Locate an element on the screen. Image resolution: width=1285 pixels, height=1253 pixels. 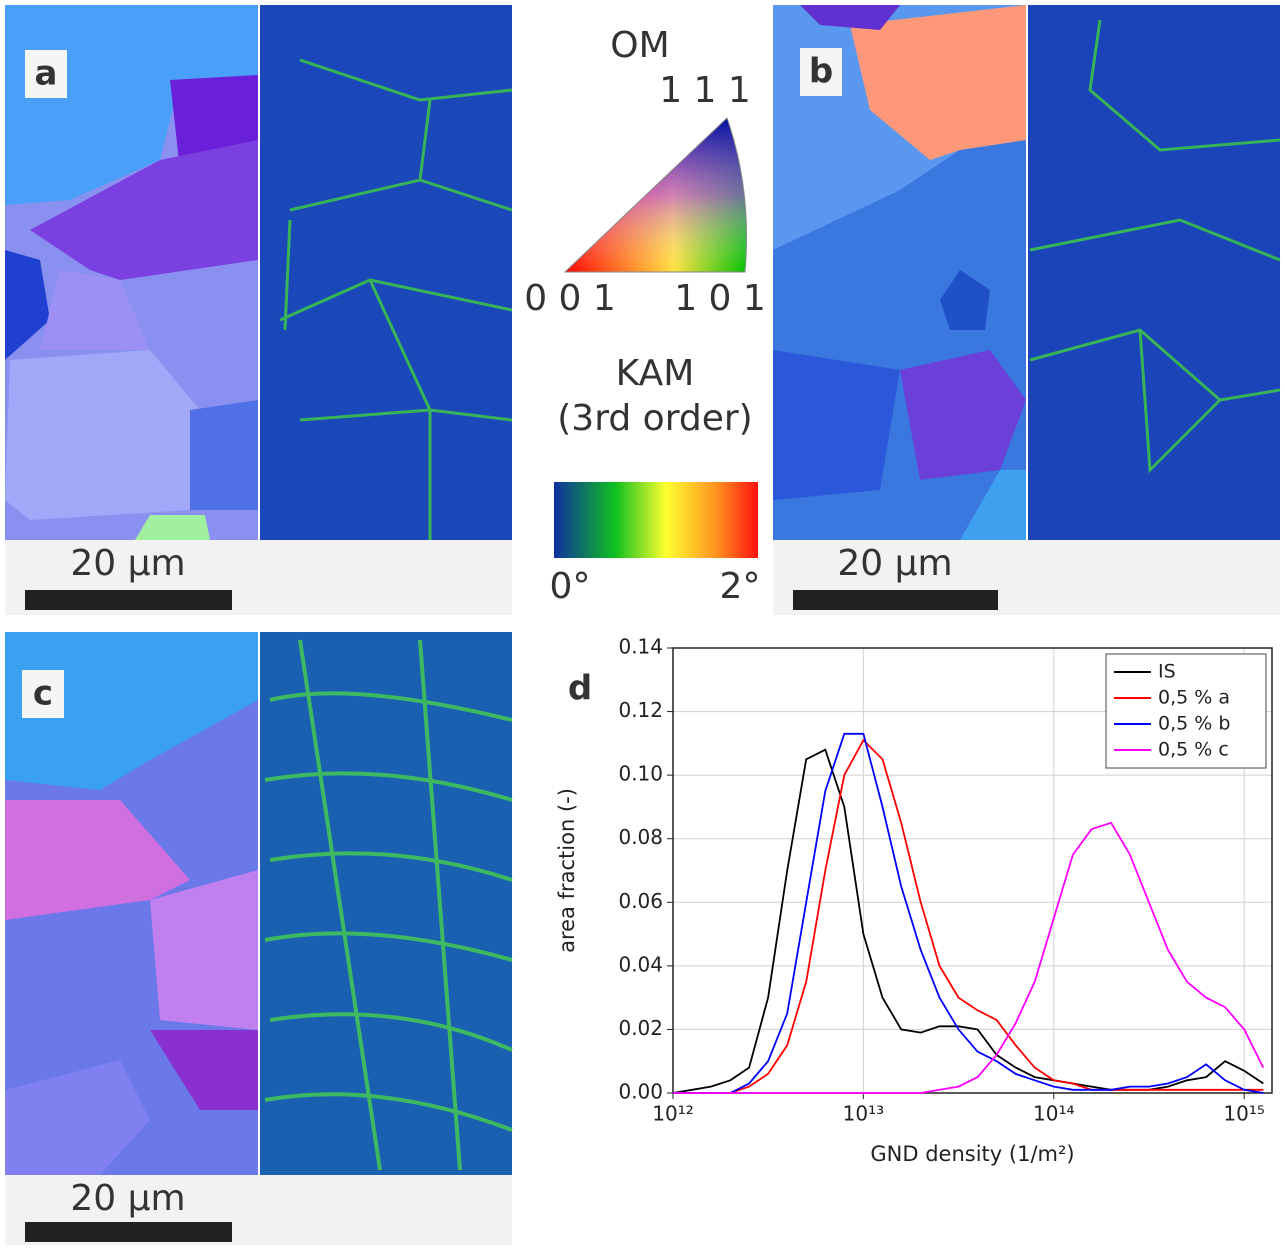
x-tick-label: 10¹³ is located at coordinates (863, 1114).